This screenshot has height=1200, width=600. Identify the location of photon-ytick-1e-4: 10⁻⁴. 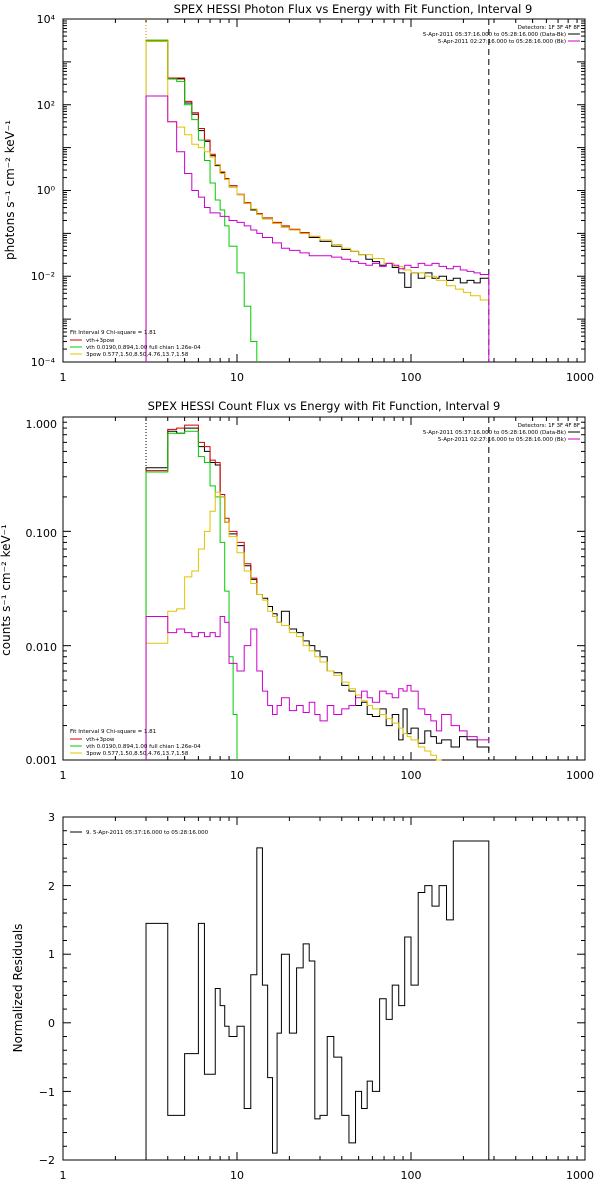
(43, 362).